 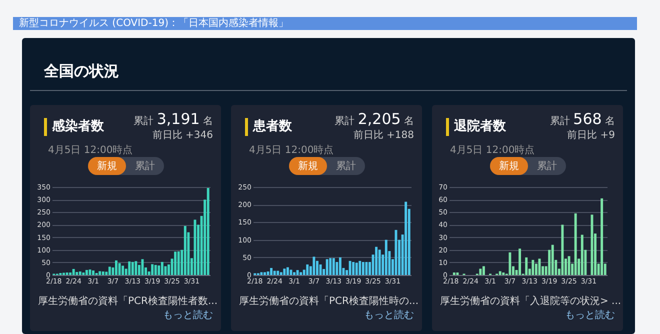 I want to click on text: 全国の状況, so click(x=81, y=71).